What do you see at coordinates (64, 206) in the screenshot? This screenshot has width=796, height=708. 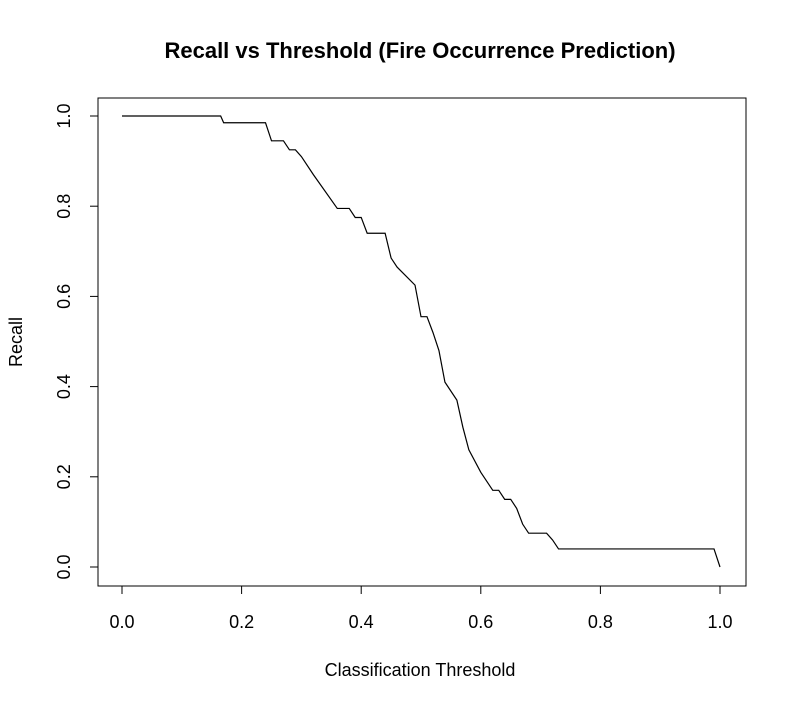 I see `y-tick-label: 0.8` at bounding box center [64, 206].